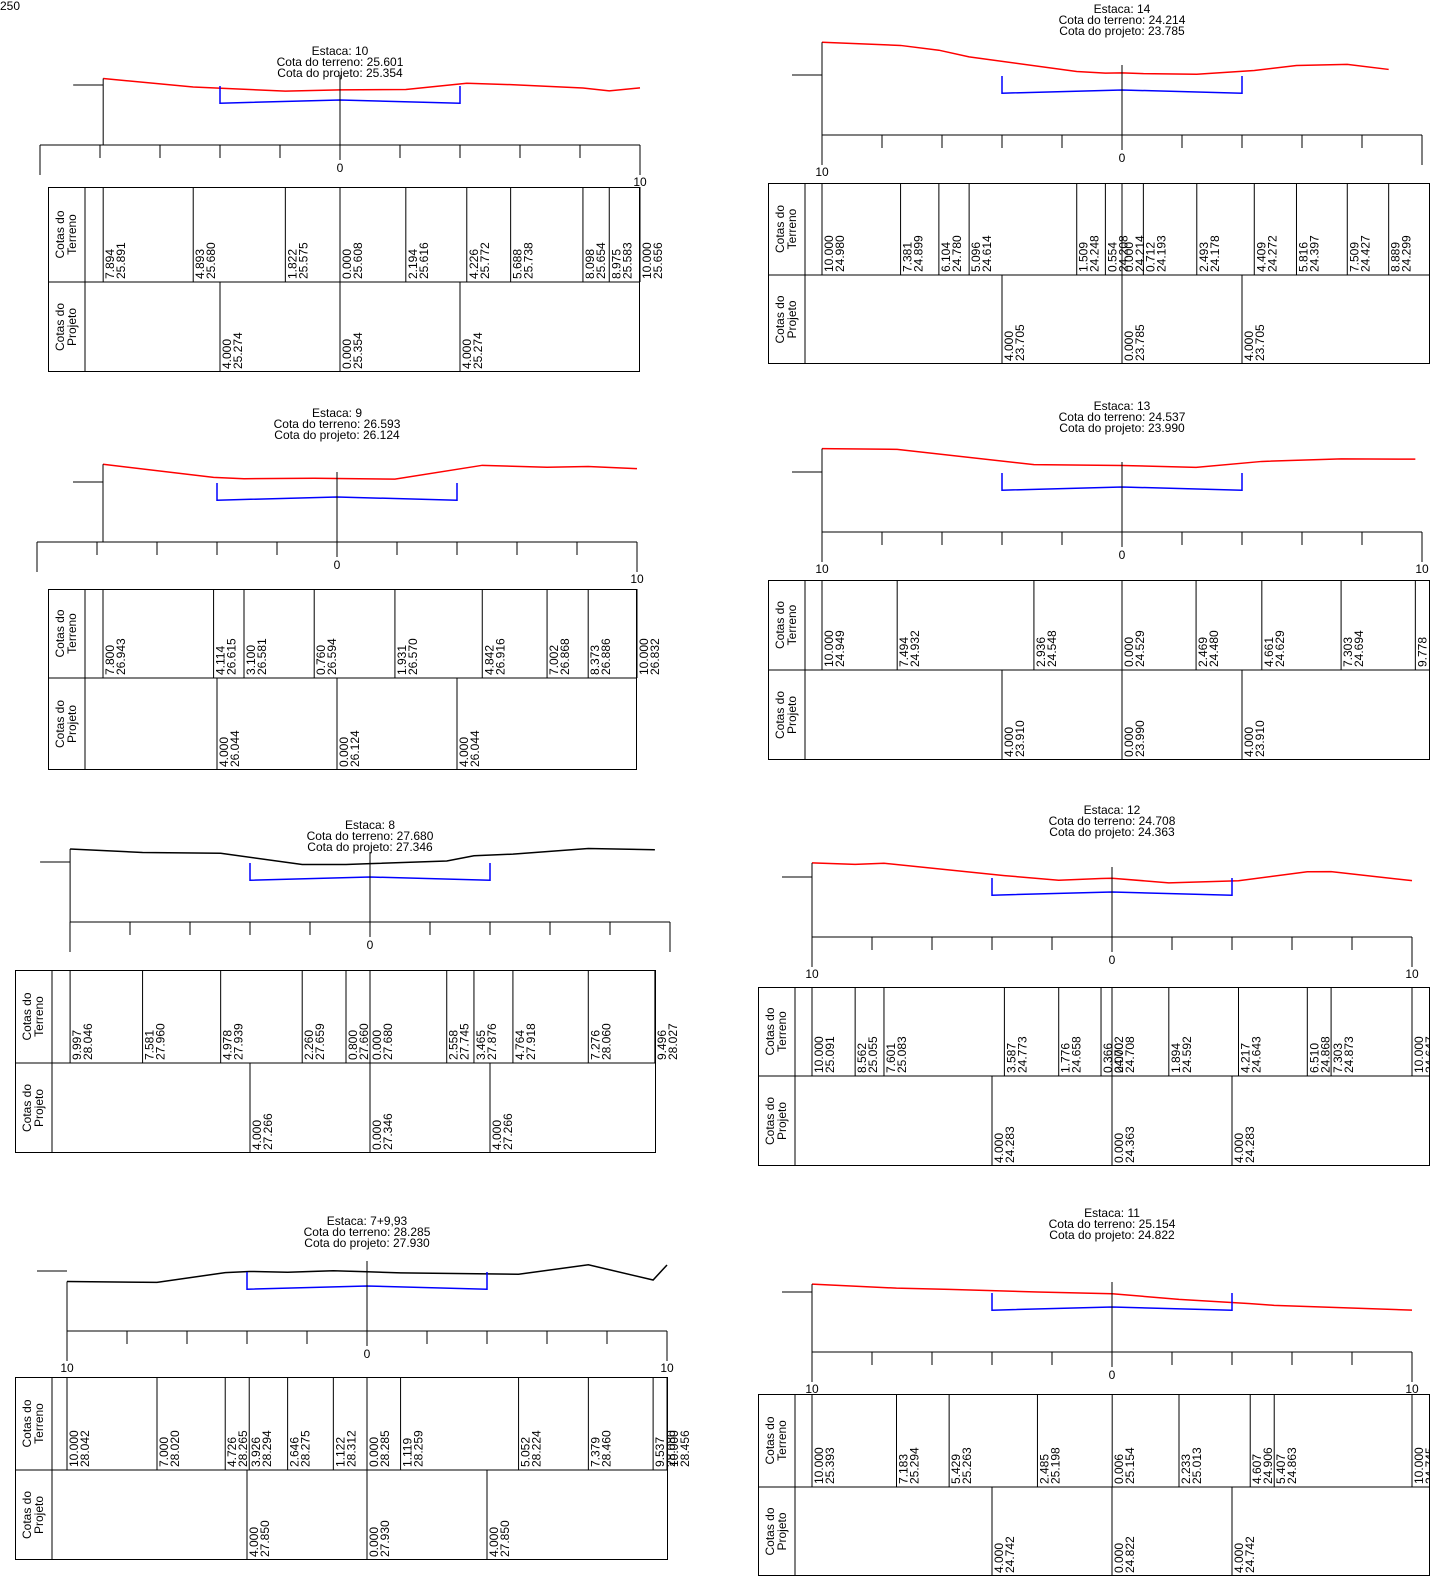 The height and width of the screenshot is (1577, 1430). Describe the element at coordinates (1119, 1054) in the screenshot. I see `terreno-elevation: 24.702` at that location.